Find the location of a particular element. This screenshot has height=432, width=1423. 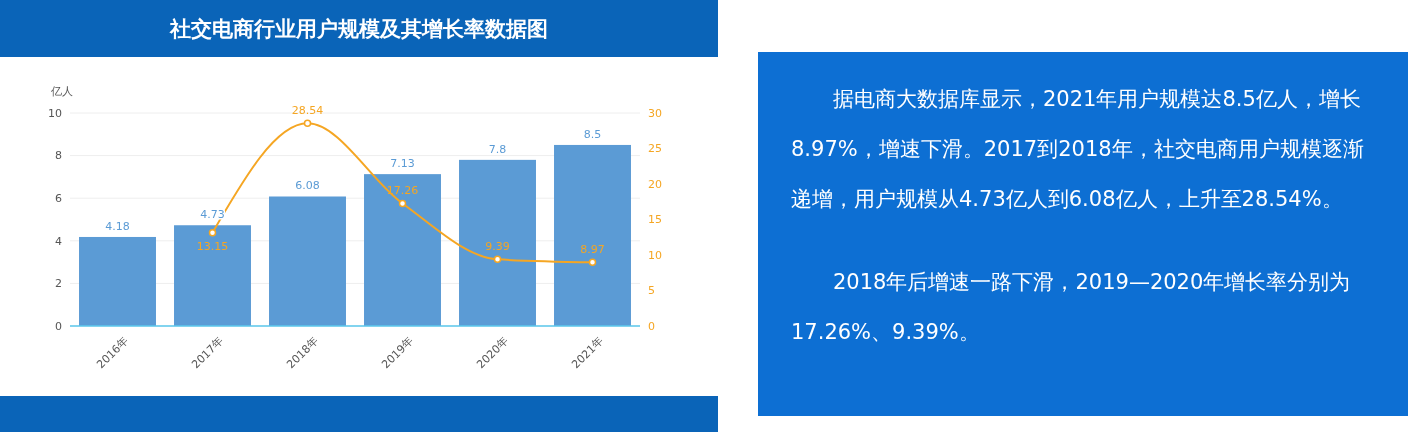

y2-tick-label: 0 is located at coordinates (651, 326).